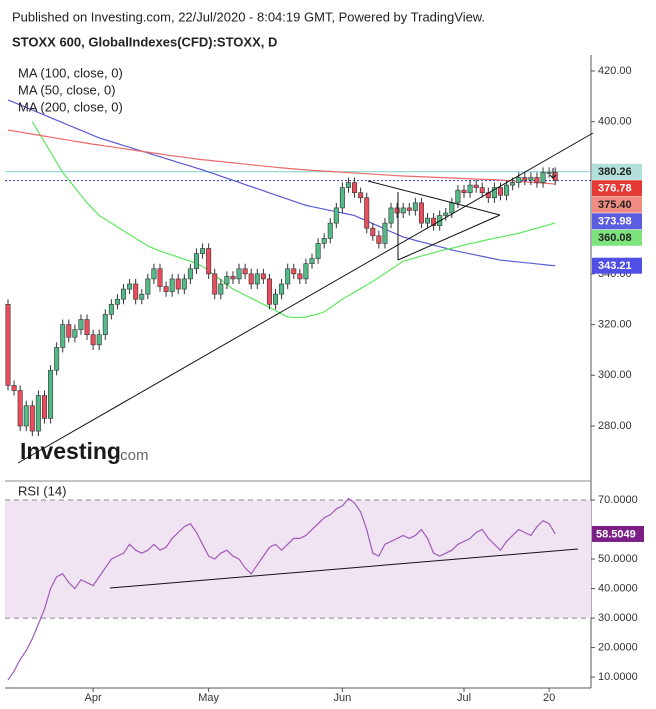 The width and height of the screenshot is (656, 709). I want to click on y-tick-label: 300.00, so click(615, 375).